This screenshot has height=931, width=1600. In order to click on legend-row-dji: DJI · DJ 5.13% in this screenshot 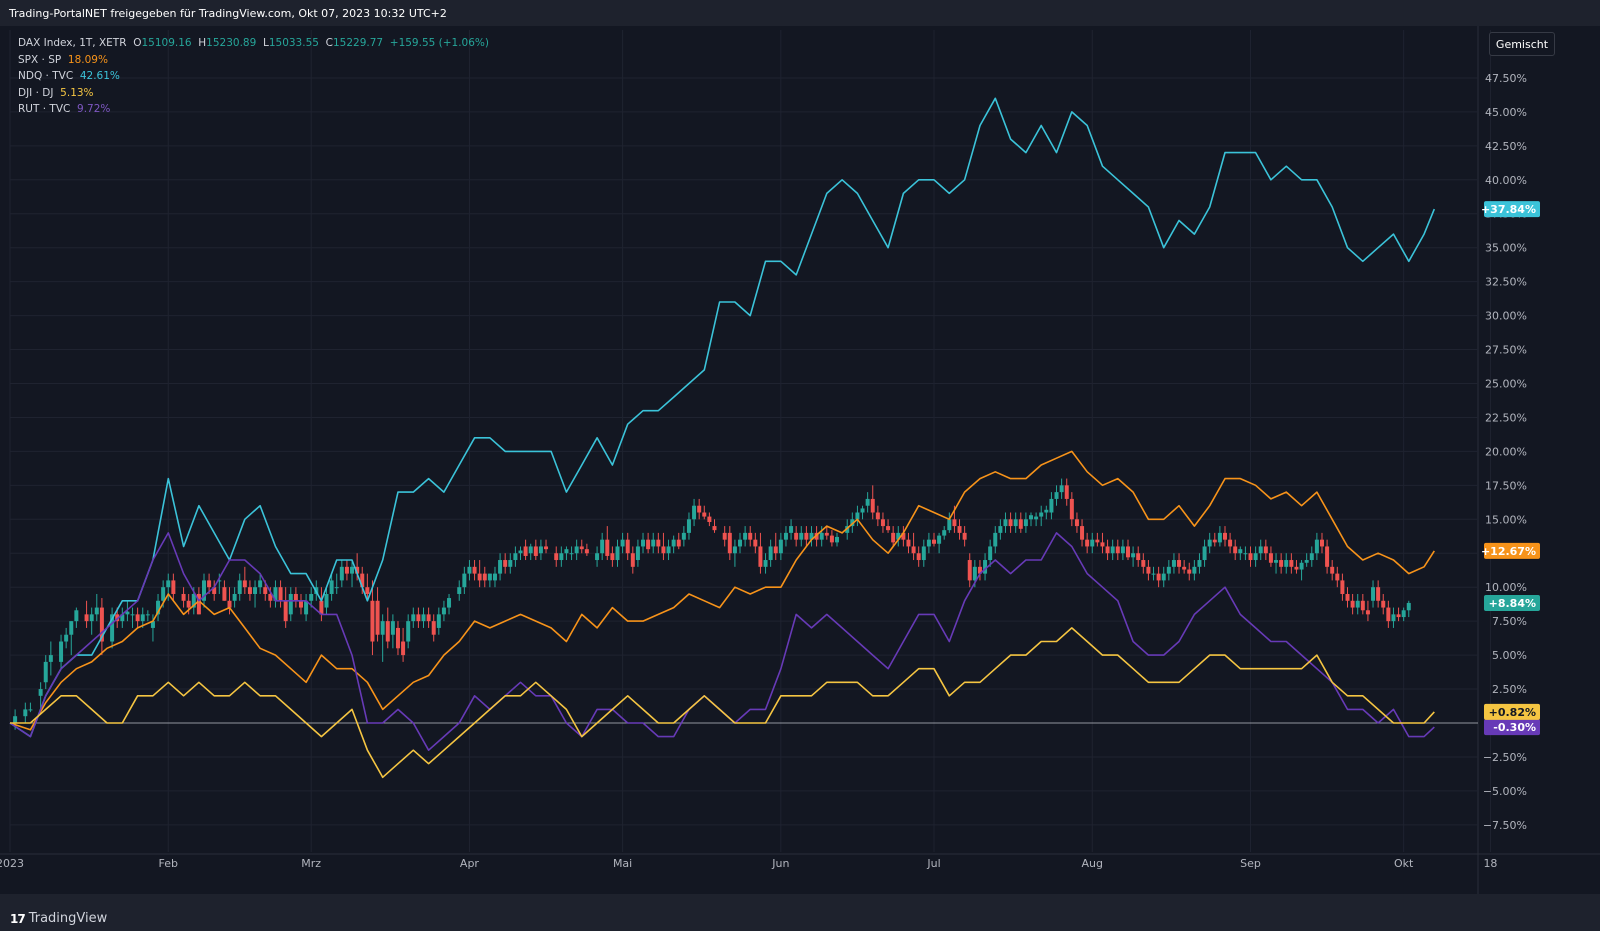, I will do `click(253, 93)`.